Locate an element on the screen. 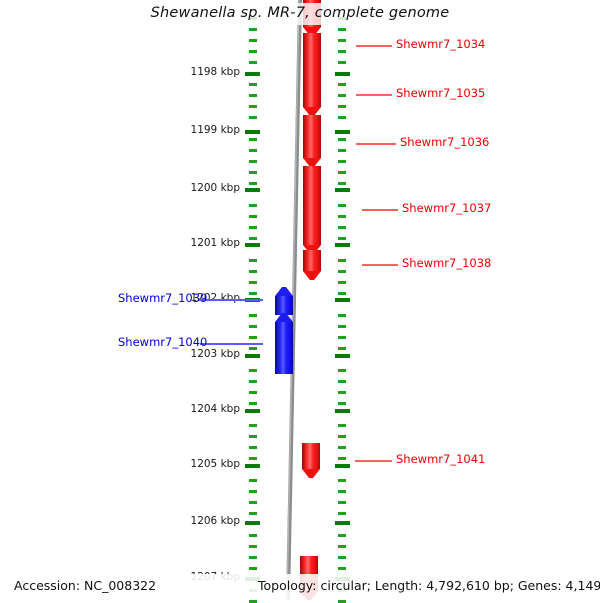 Image resolution: width=600 pixels, height=603 pixels. gene-label: Shewmr7_1038 is located at coordinates (447, 263).